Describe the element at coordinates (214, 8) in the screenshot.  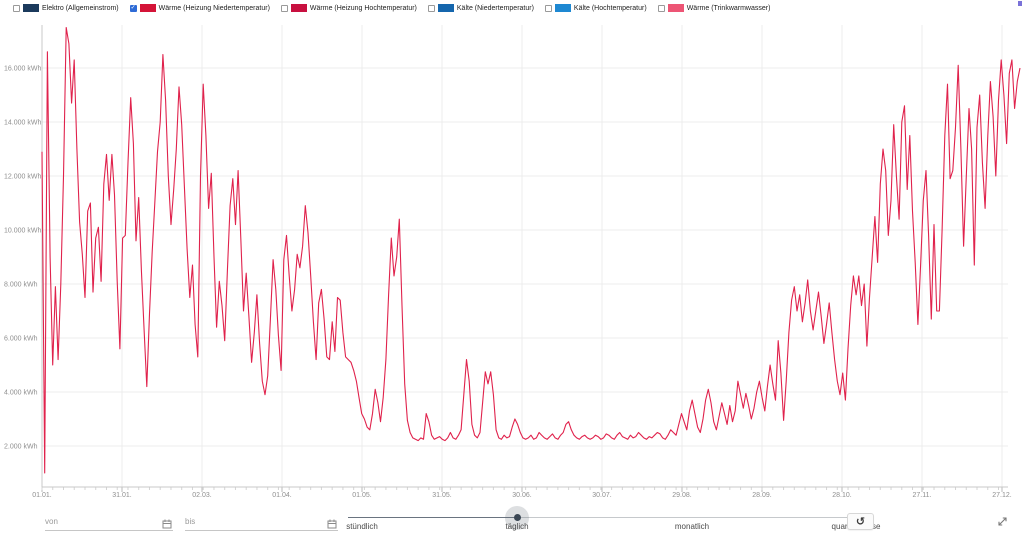
I see `legend-label: Wärme (Heizung Niedertemperatur)` at that location.